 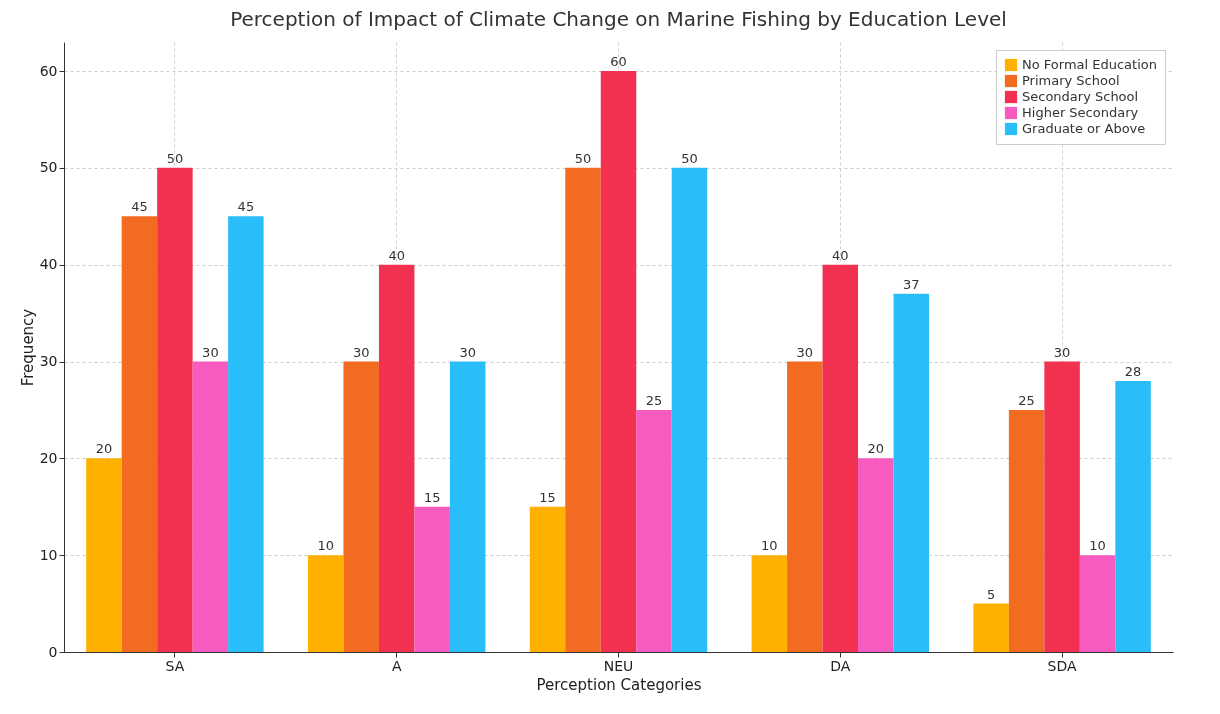 What do you see at coordinates (48, 167) in the screenshot?
I see `y-tick-label: 50` at bounding box center [48, 167].